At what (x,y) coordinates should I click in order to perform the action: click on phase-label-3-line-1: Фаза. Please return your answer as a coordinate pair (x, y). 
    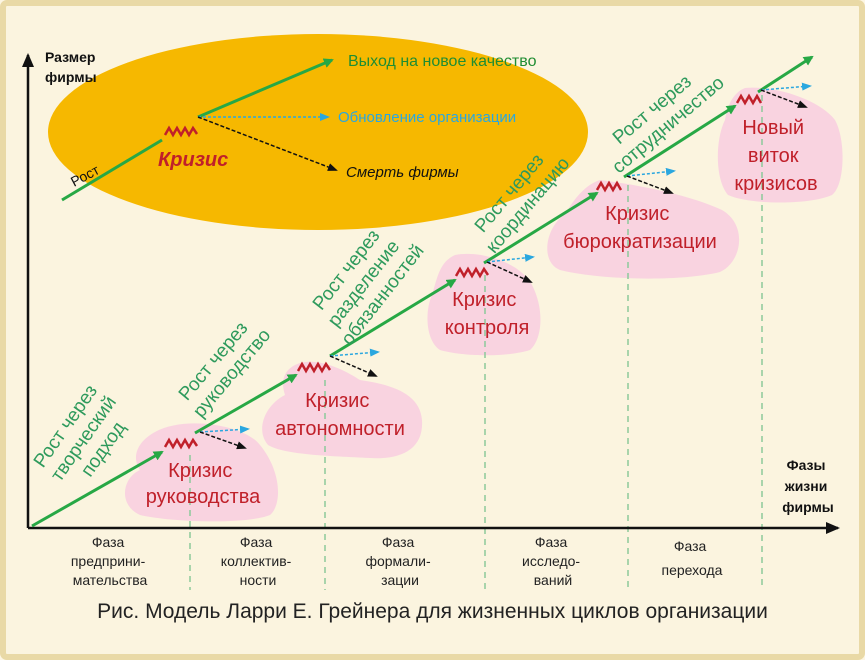
    Looking at the image, I should click on (398, 542).